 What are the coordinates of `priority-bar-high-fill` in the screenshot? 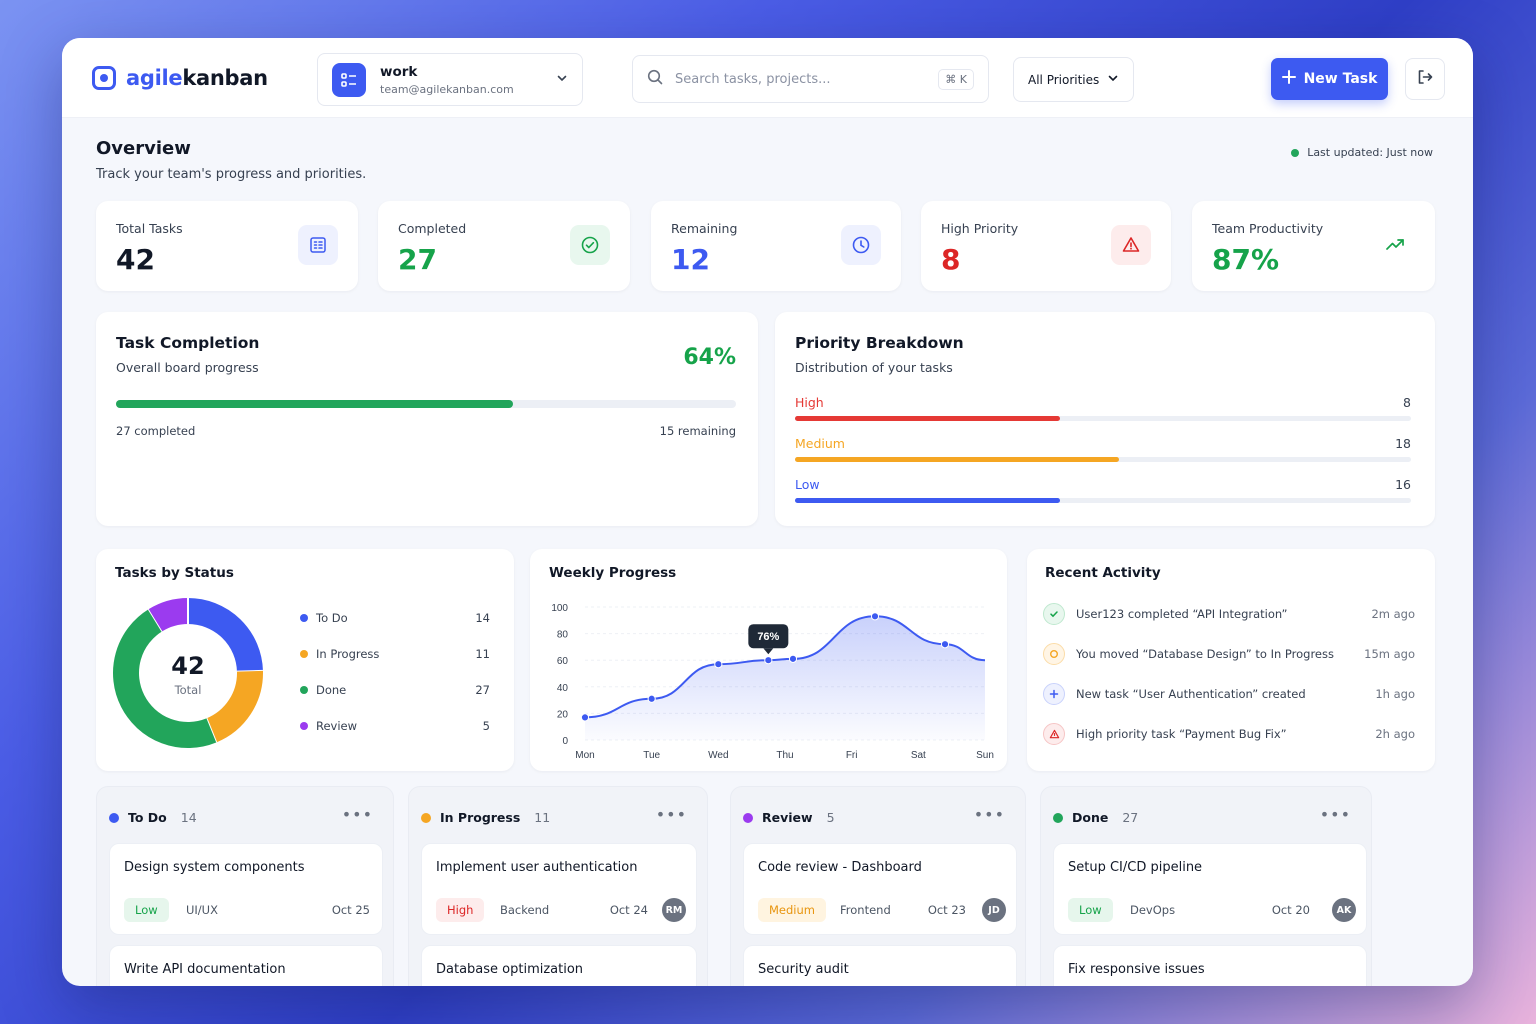 It's located at (927, 418).